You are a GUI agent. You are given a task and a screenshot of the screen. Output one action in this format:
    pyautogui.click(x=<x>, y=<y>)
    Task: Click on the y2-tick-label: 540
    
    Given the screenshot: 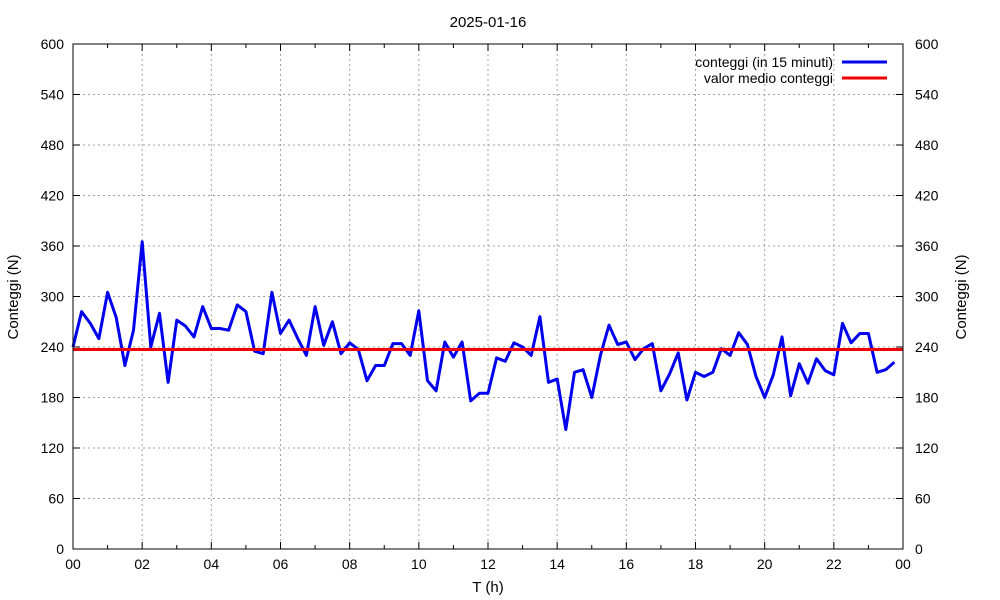 What is the action you would take?
    pyautogui.click(x=927, y=95)
    